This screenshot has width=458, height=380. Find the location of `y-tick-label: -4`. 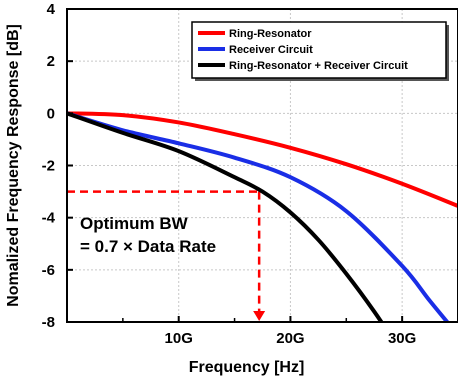

y-tick-label: -4 is located at coordinates (49, 218).